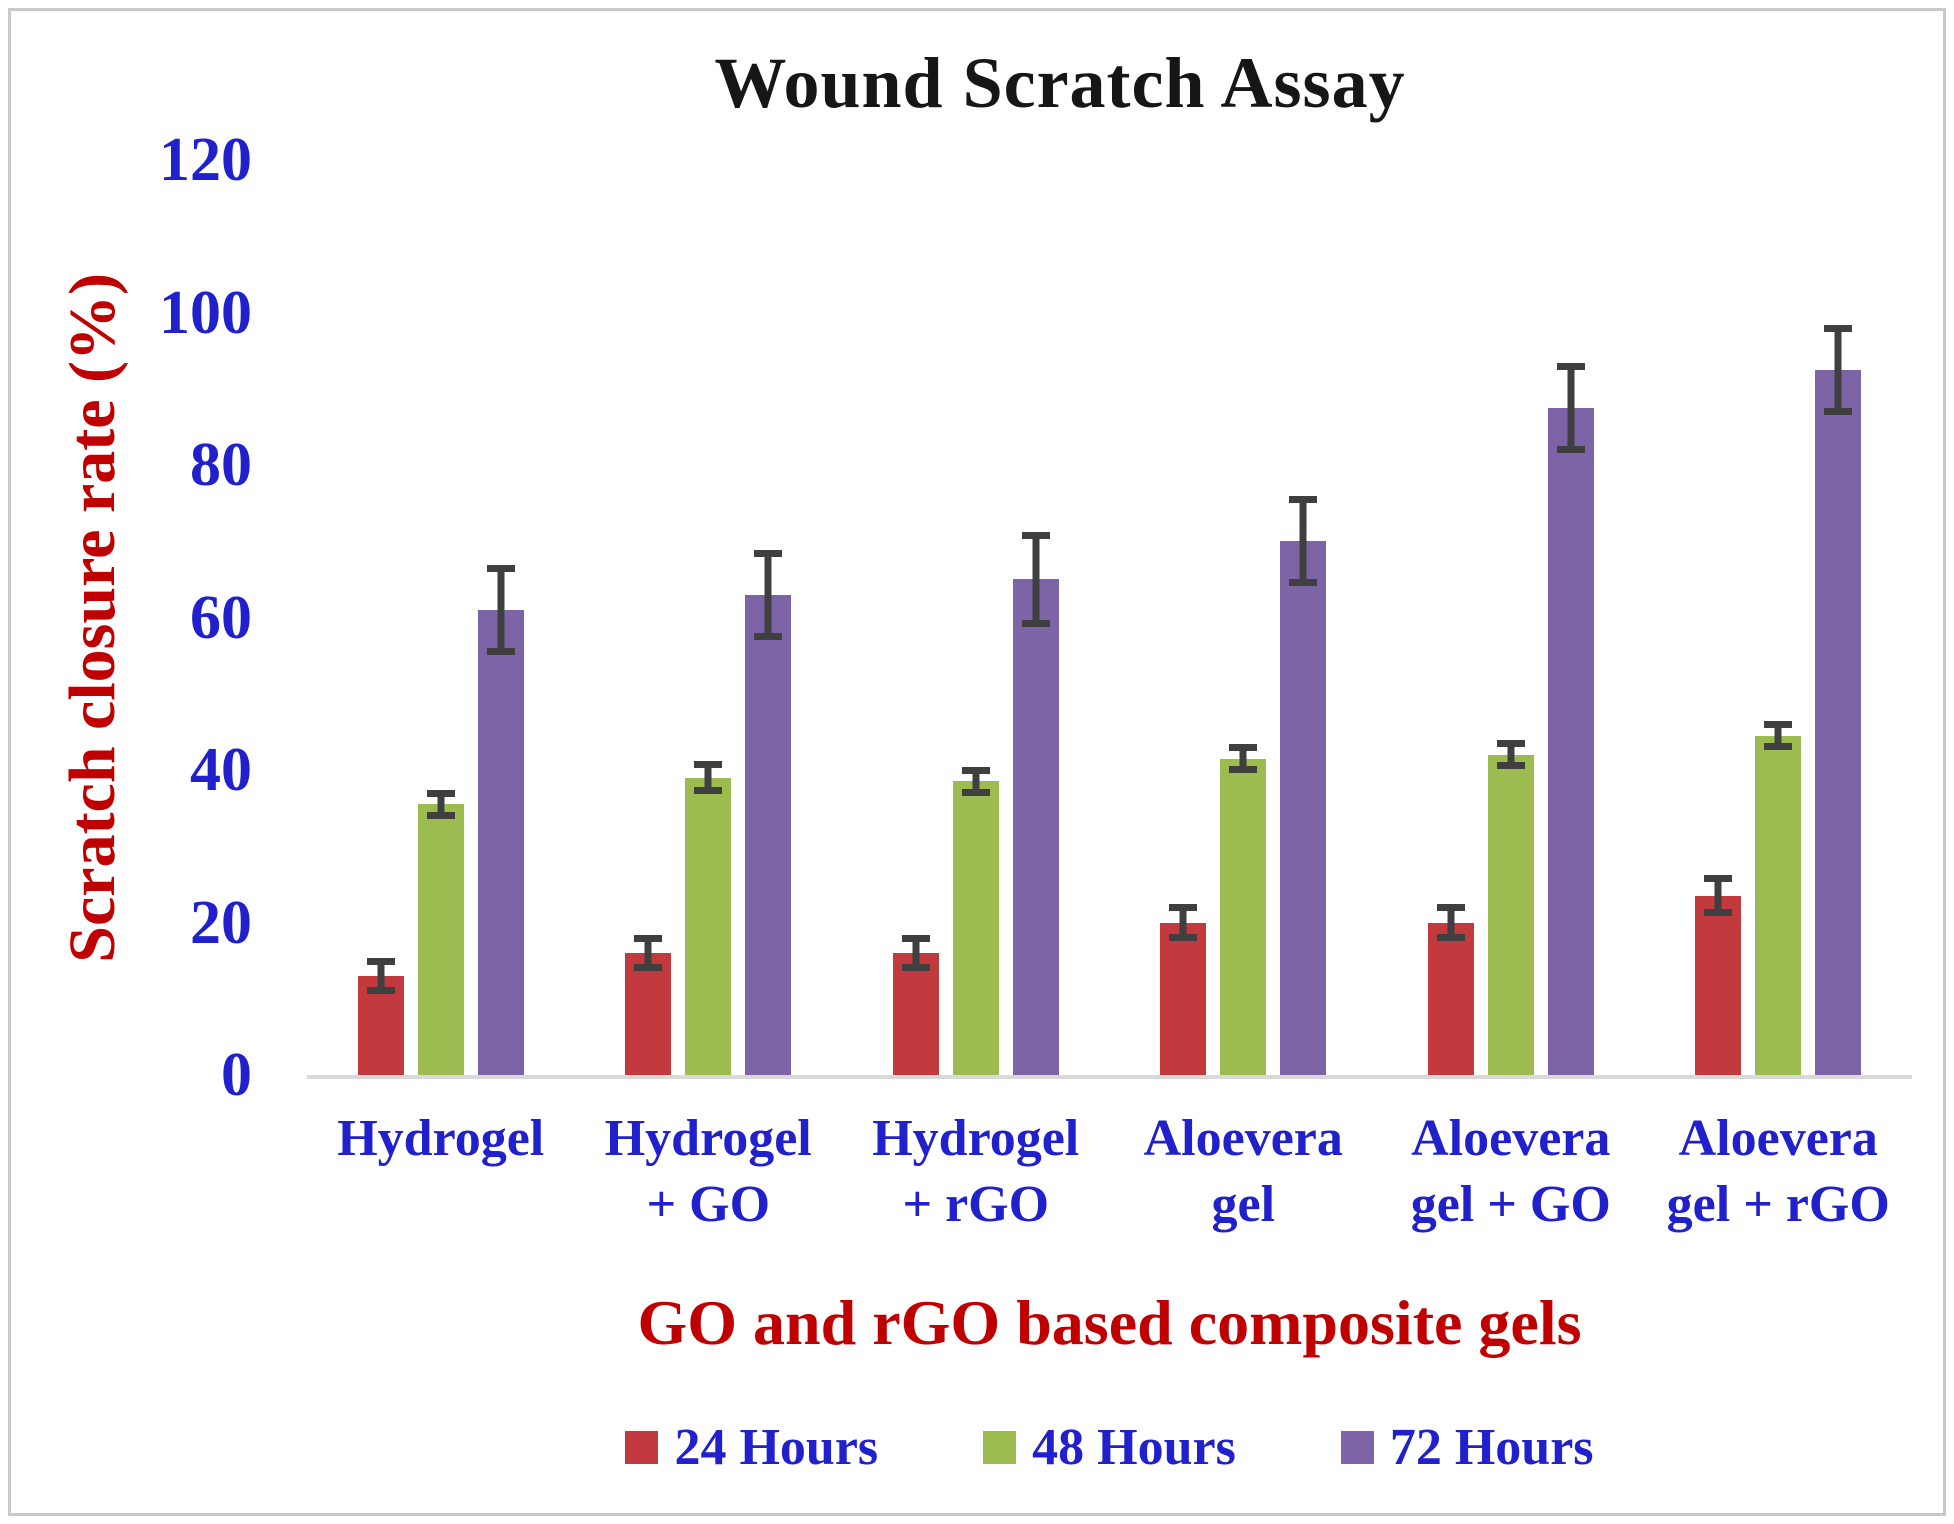 This screenshot has width=1954, height=1524. I want to click on x-axis-title: GO and rGO based composite gels, so click(1109, 1322).